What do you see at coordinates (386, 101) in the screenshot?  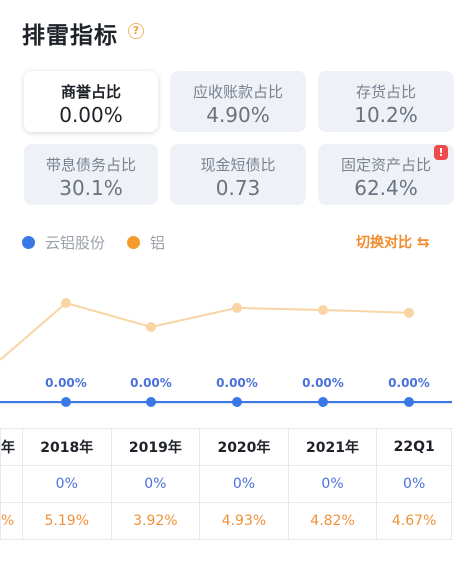 I see `card-inventory-ratio: 存货占比 10.2%` at bounding box center [386, 101].